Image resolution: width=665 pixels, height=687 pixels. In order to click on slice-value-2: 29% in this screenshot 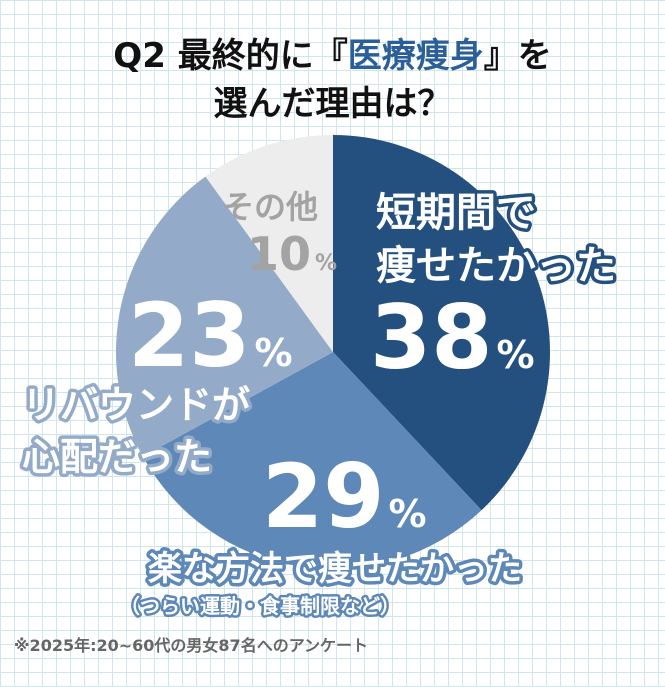, I will do `click(344, 496)`.